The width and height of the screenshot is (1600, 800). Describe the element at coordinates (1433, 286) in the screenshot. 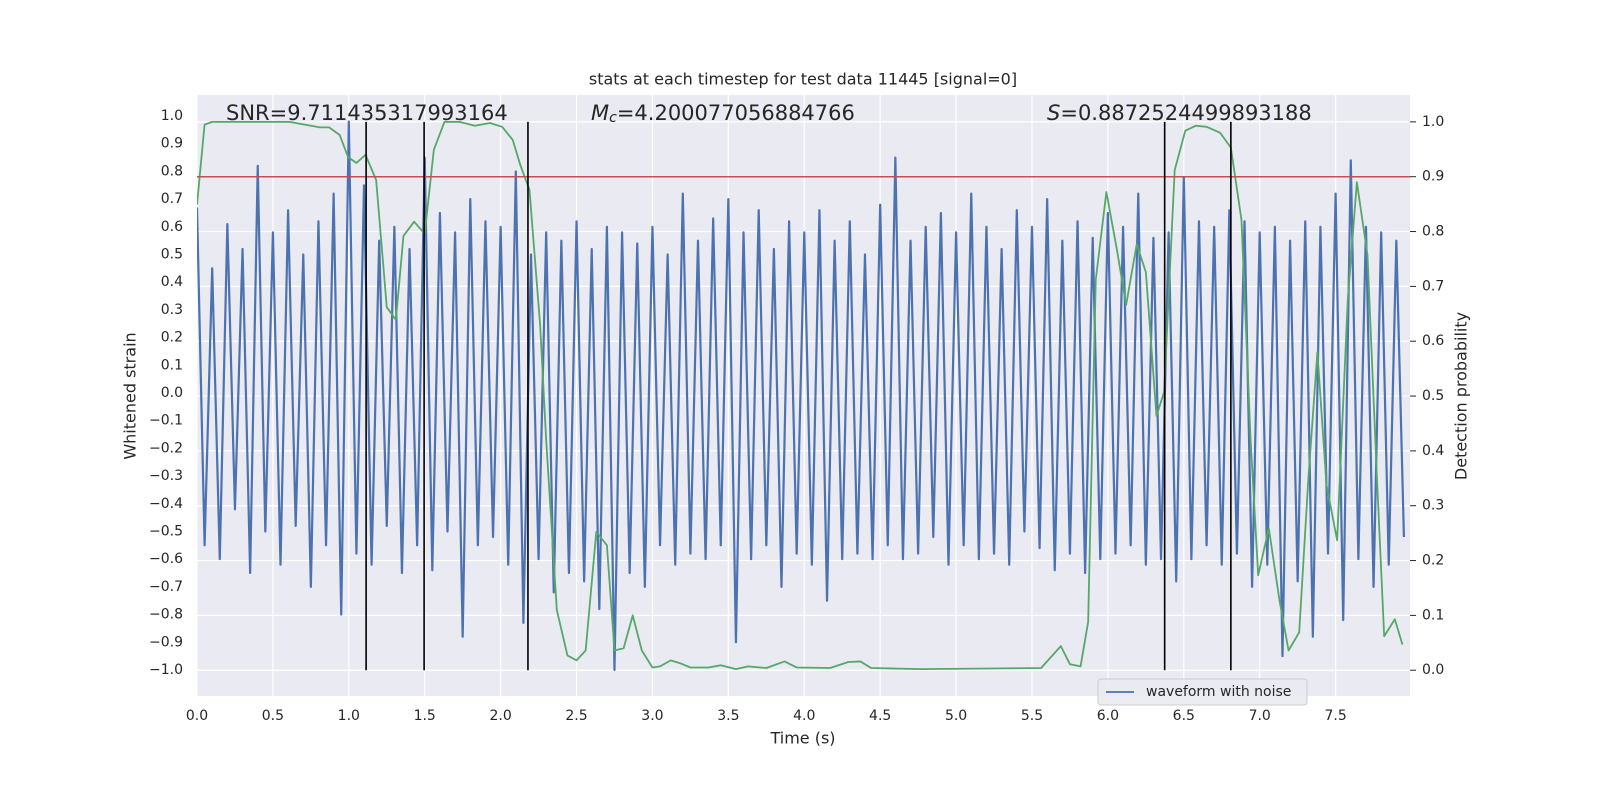

I see `y2-tick-label: 0.7` at that location.